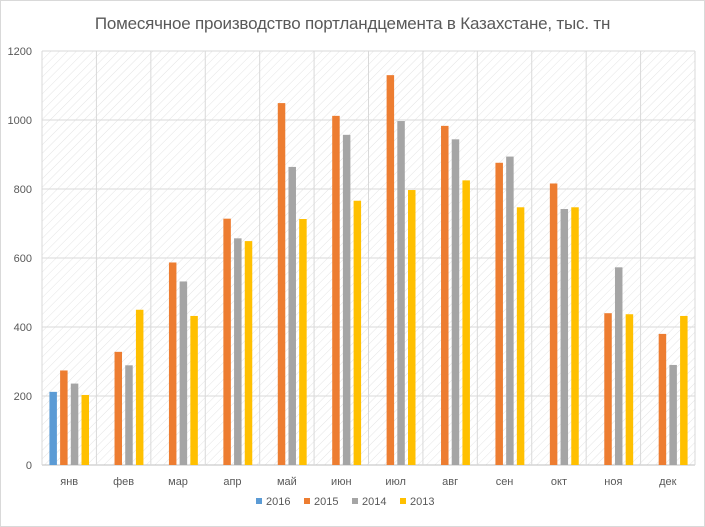 The image size is (705, 527). What do you see at coordinates (401, 293) in the screenshot?
I see `bar-2014-июл` at bounding box center [401, 293].